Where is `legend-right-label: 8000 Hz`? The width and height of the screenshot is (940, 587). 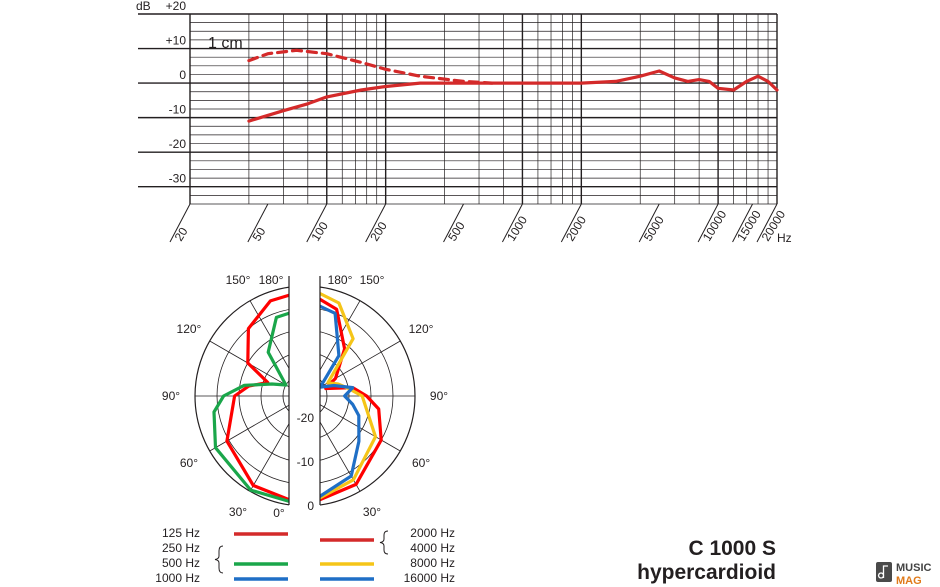 legend-right-label: 8000 Hz is located at coordinates (432, 563).